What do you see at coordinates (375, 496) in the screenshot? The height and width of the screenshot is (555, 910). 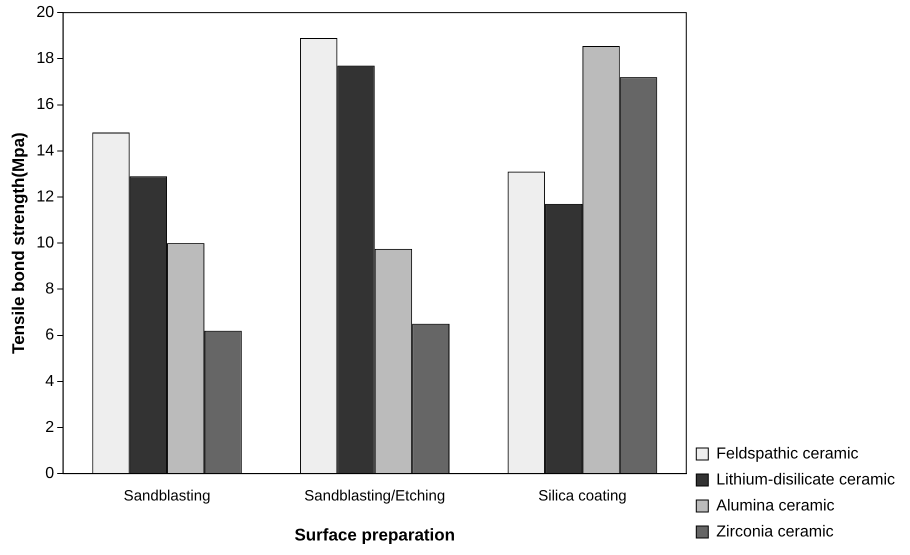 I see `x-tick-label: Sandblasting/Etching` at bounding box center [375, 496].